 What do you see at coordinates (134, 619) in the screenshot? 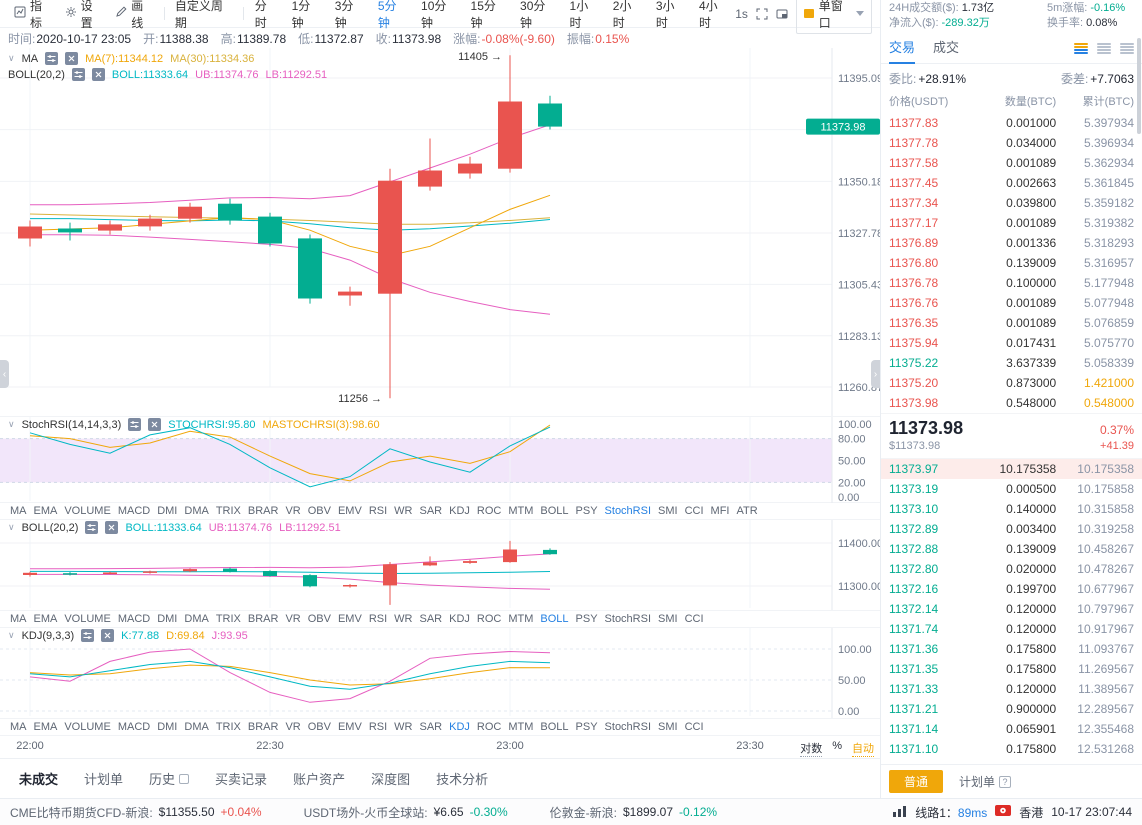
I see `indicator-tab-MACD: MACD` at bounding box center [134, 619].